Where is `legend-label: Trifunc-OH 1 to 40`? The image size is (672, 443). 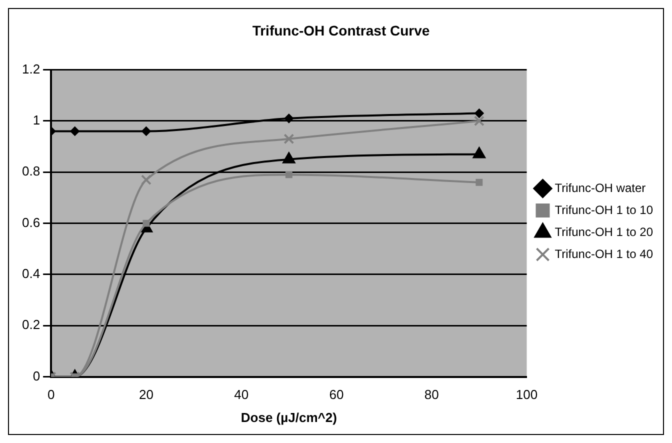 legend-label: Trifunc-OH 1 to 40 is located at coordinates (604, 253).